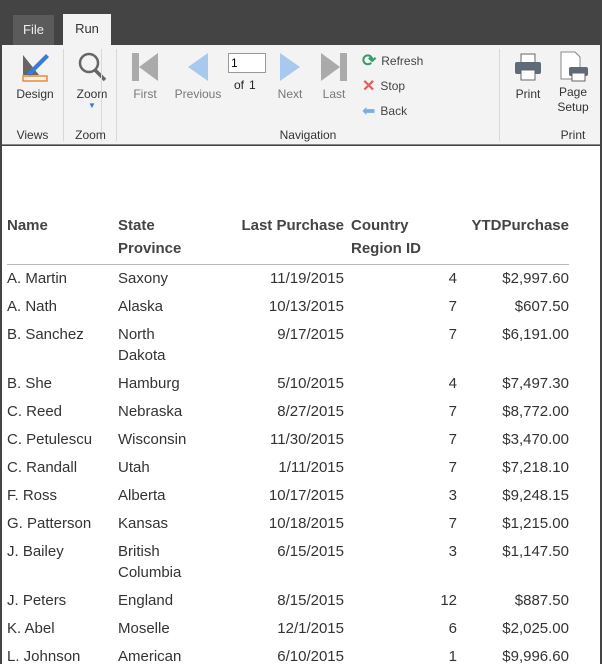  I want to click on cell-last-purchase: 6/15/2015, so click(310, 551).